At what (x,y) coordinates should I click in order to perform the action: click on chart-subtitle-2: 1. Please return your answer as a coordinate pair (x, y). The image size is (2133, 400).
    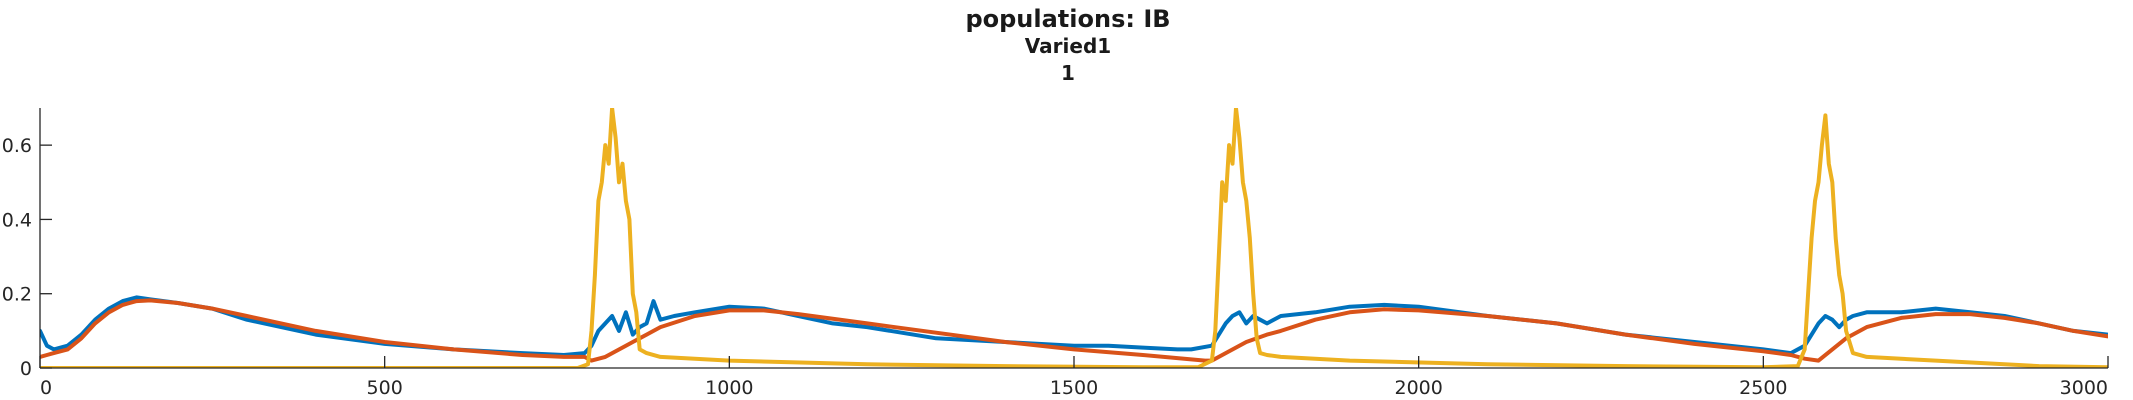
    Looking at the image, I should click on (1068, 73).